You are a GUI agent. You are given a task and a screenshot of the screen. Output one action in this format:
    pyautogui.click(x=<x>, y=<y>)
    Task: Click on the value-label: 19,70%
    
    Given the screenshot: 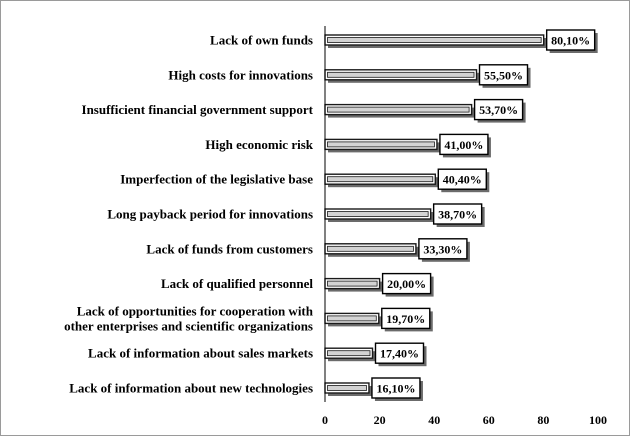 What is the action you would take?
    pyautogui.click(x=405, y=319)
    